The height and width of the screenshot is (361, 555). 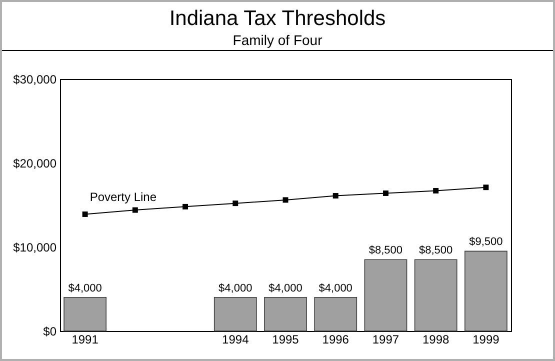 What do you see at coordinates (123, 197) in the screenshot?
I see `series-label: Poverty Line` at bounding box center [123, 197].